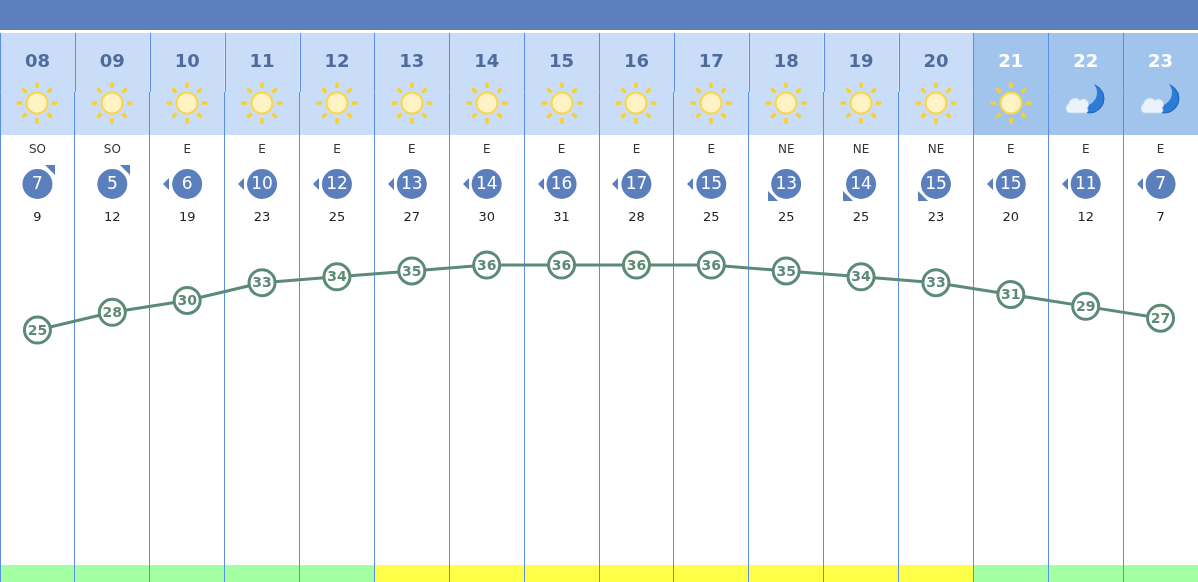 The height and width of the screenshot is (582, 1198). What do you see at coordinates (1011, 61) in the screenshot?
I see `x-tick-label: 21` at bounding box center [1011, 61].